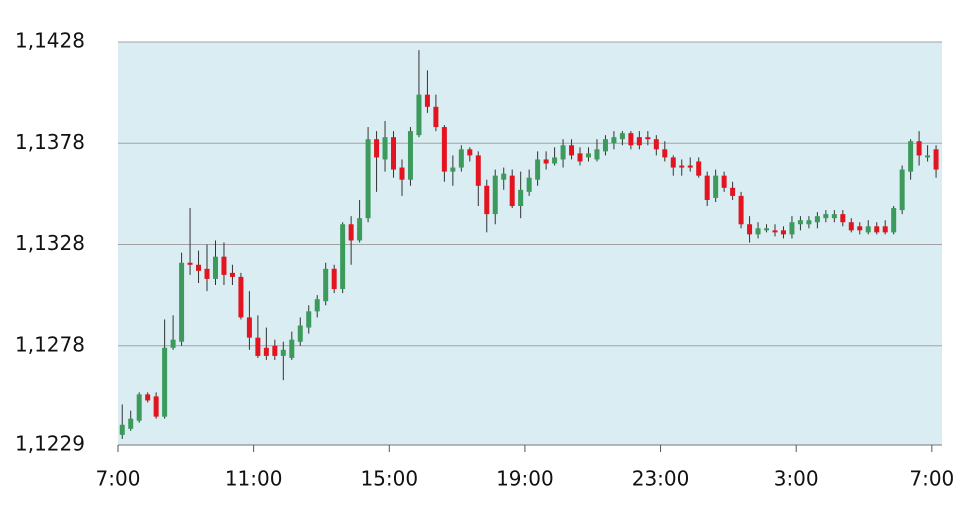 This screenshot has height=505, width=976. Describe the element at coordinates (796, 479) in the screenshot. I see `x-tick-label: 3:00` at that location.